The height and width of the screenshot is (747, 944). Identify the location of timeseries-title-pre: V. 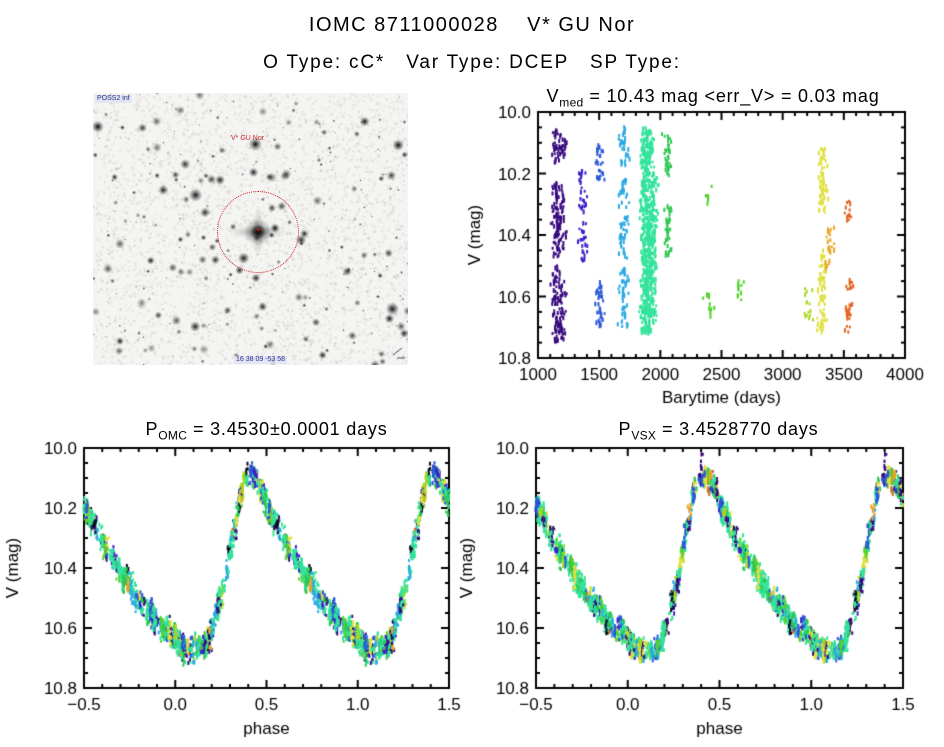
(553, 96).